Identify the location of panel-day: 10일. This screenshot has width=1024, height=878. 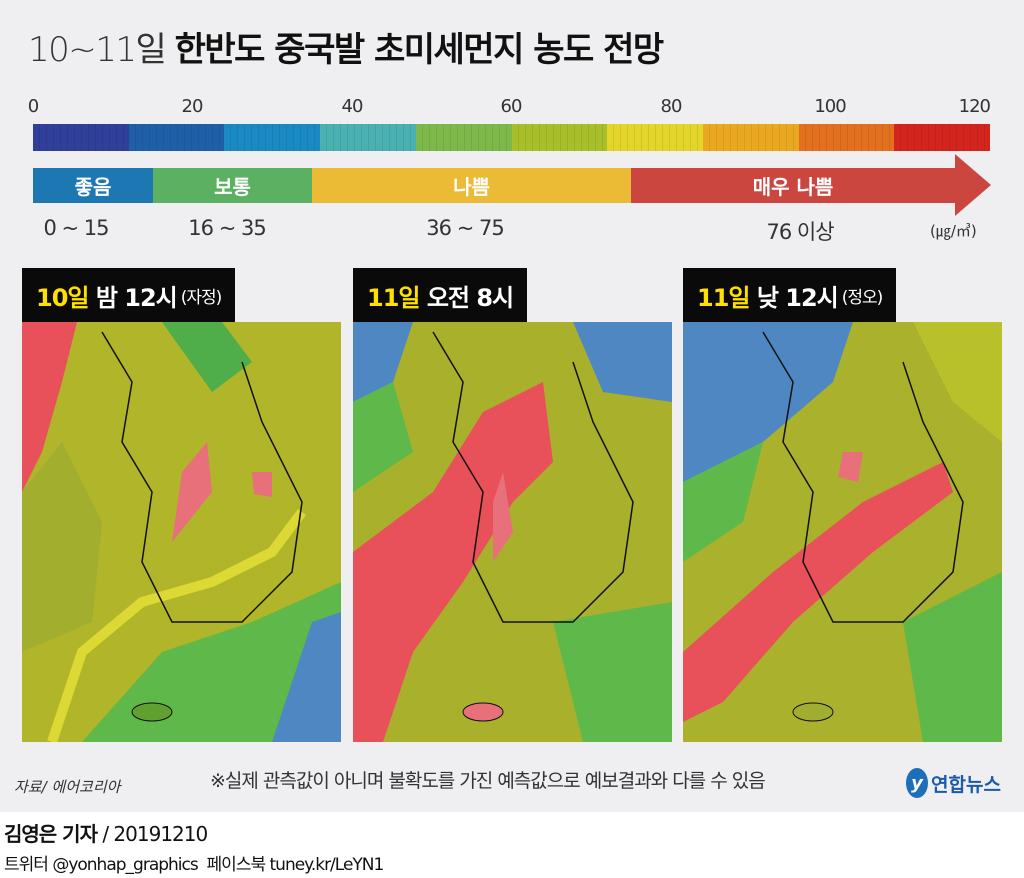
(62, 297).